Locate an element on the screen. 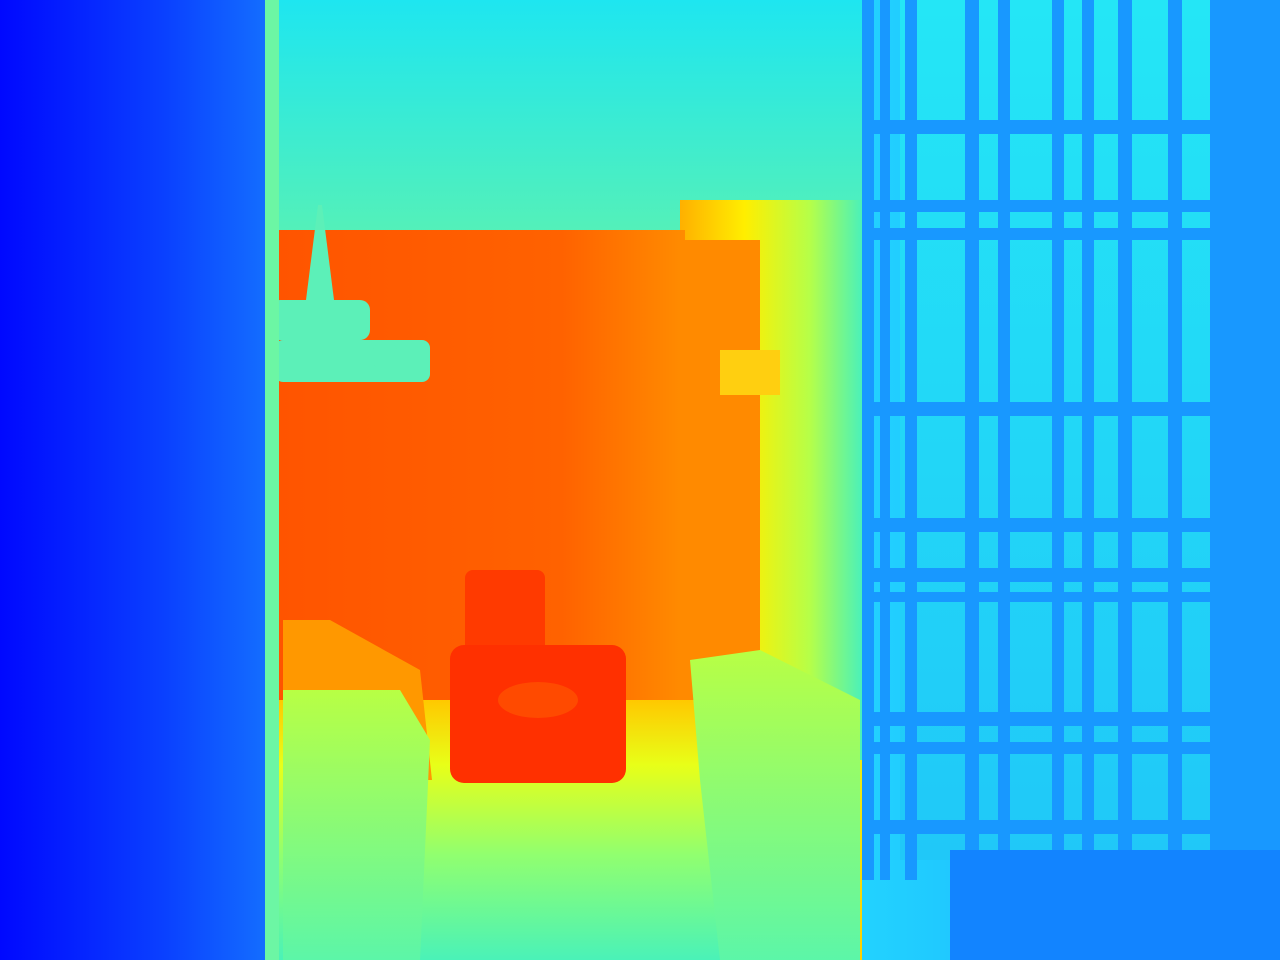 The width and height of the screenshot is (1280, 960). wall-sconce is located at coordinates (750, 372).